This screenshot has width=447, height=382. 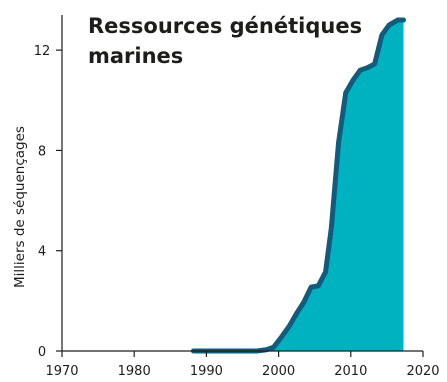 What do you see at coordinates (42, 352) in the screenshot?
I see `y-tick-label: 0` at bounding box center [42, 352].